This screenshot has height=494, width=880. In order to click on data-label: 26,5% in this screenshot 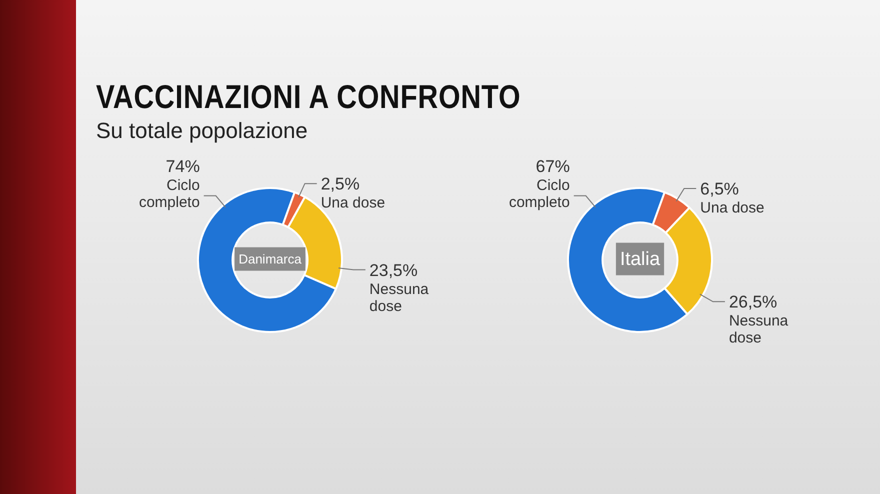, I will do `click(753, 302)`.